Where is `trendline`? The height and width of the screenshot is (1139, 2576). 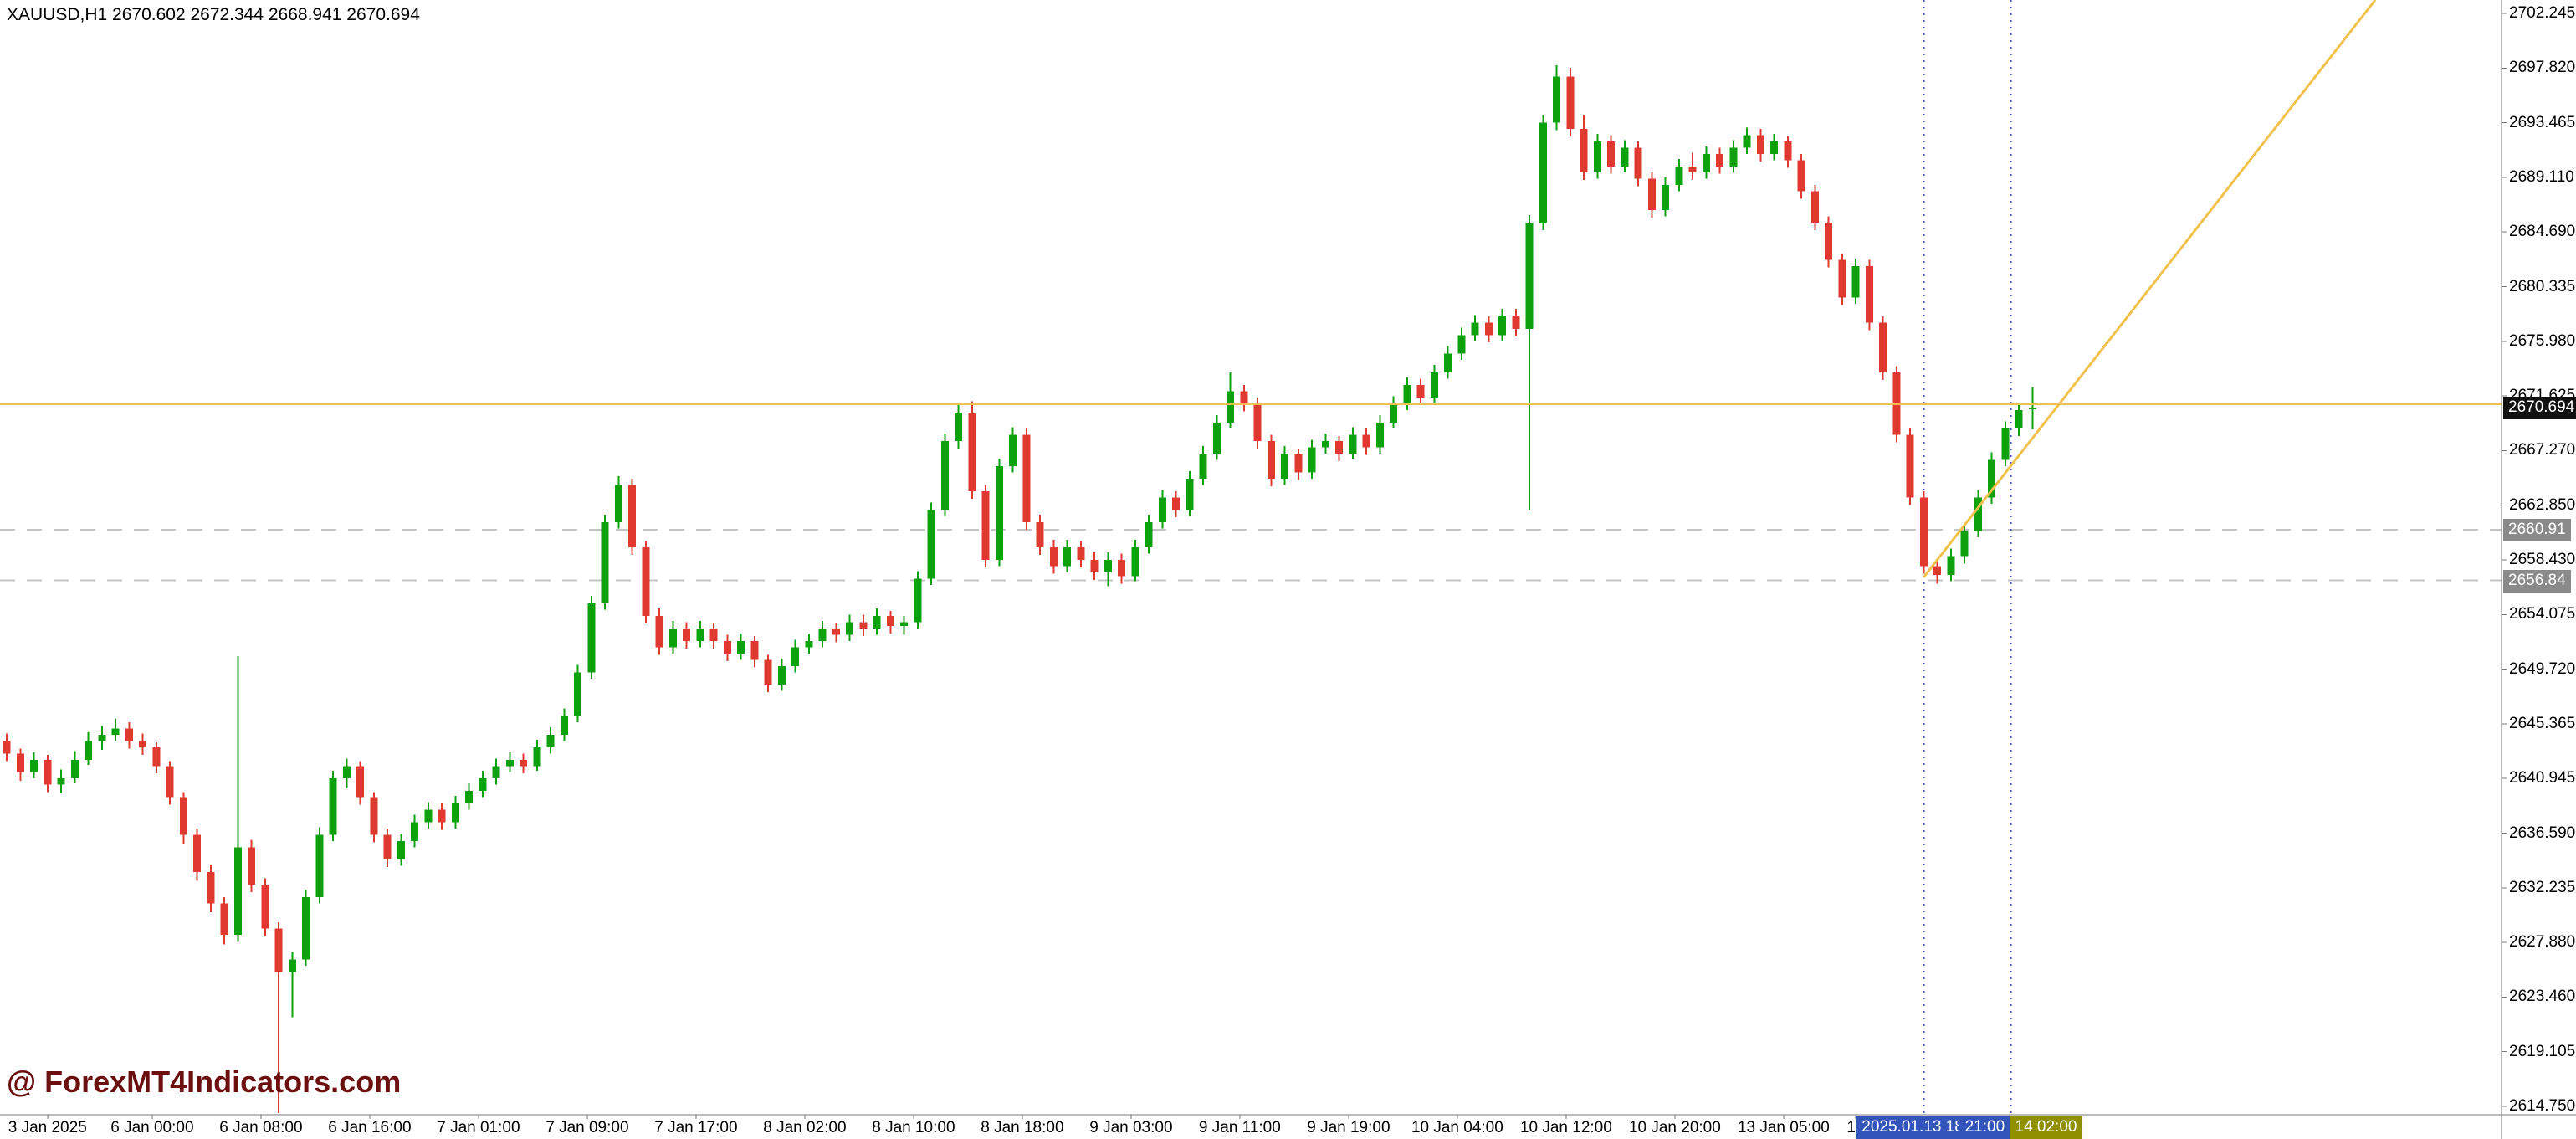 trendline is located at coordinates (2150, 289).